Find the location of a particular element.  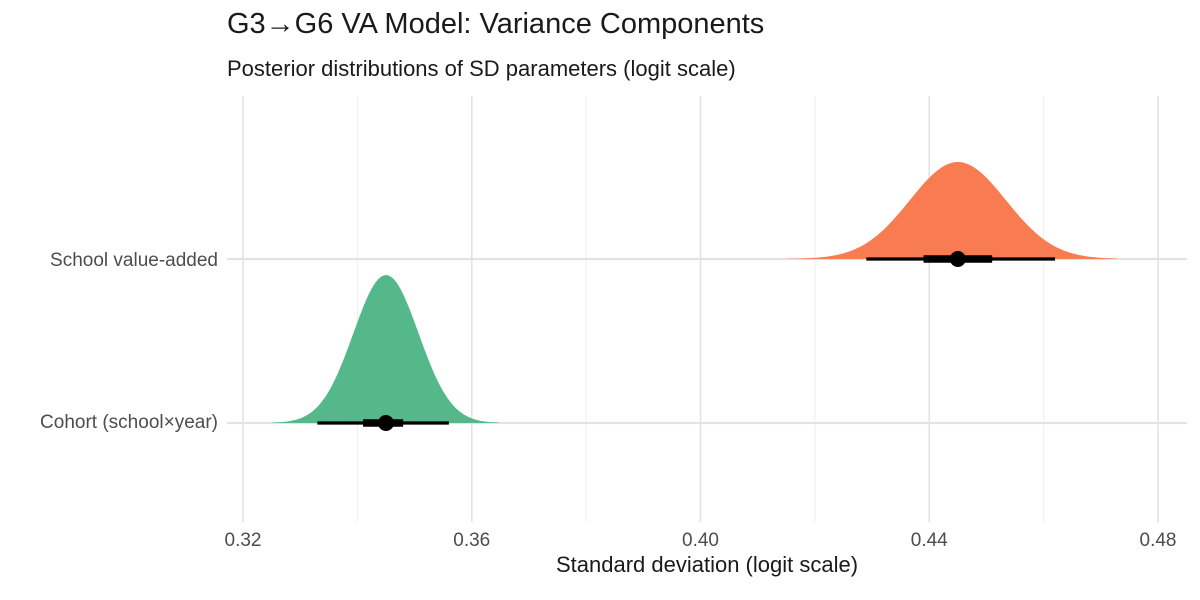

y-axis-label-cohort: Cohort (school×year) is located at coordinates (129, 422).